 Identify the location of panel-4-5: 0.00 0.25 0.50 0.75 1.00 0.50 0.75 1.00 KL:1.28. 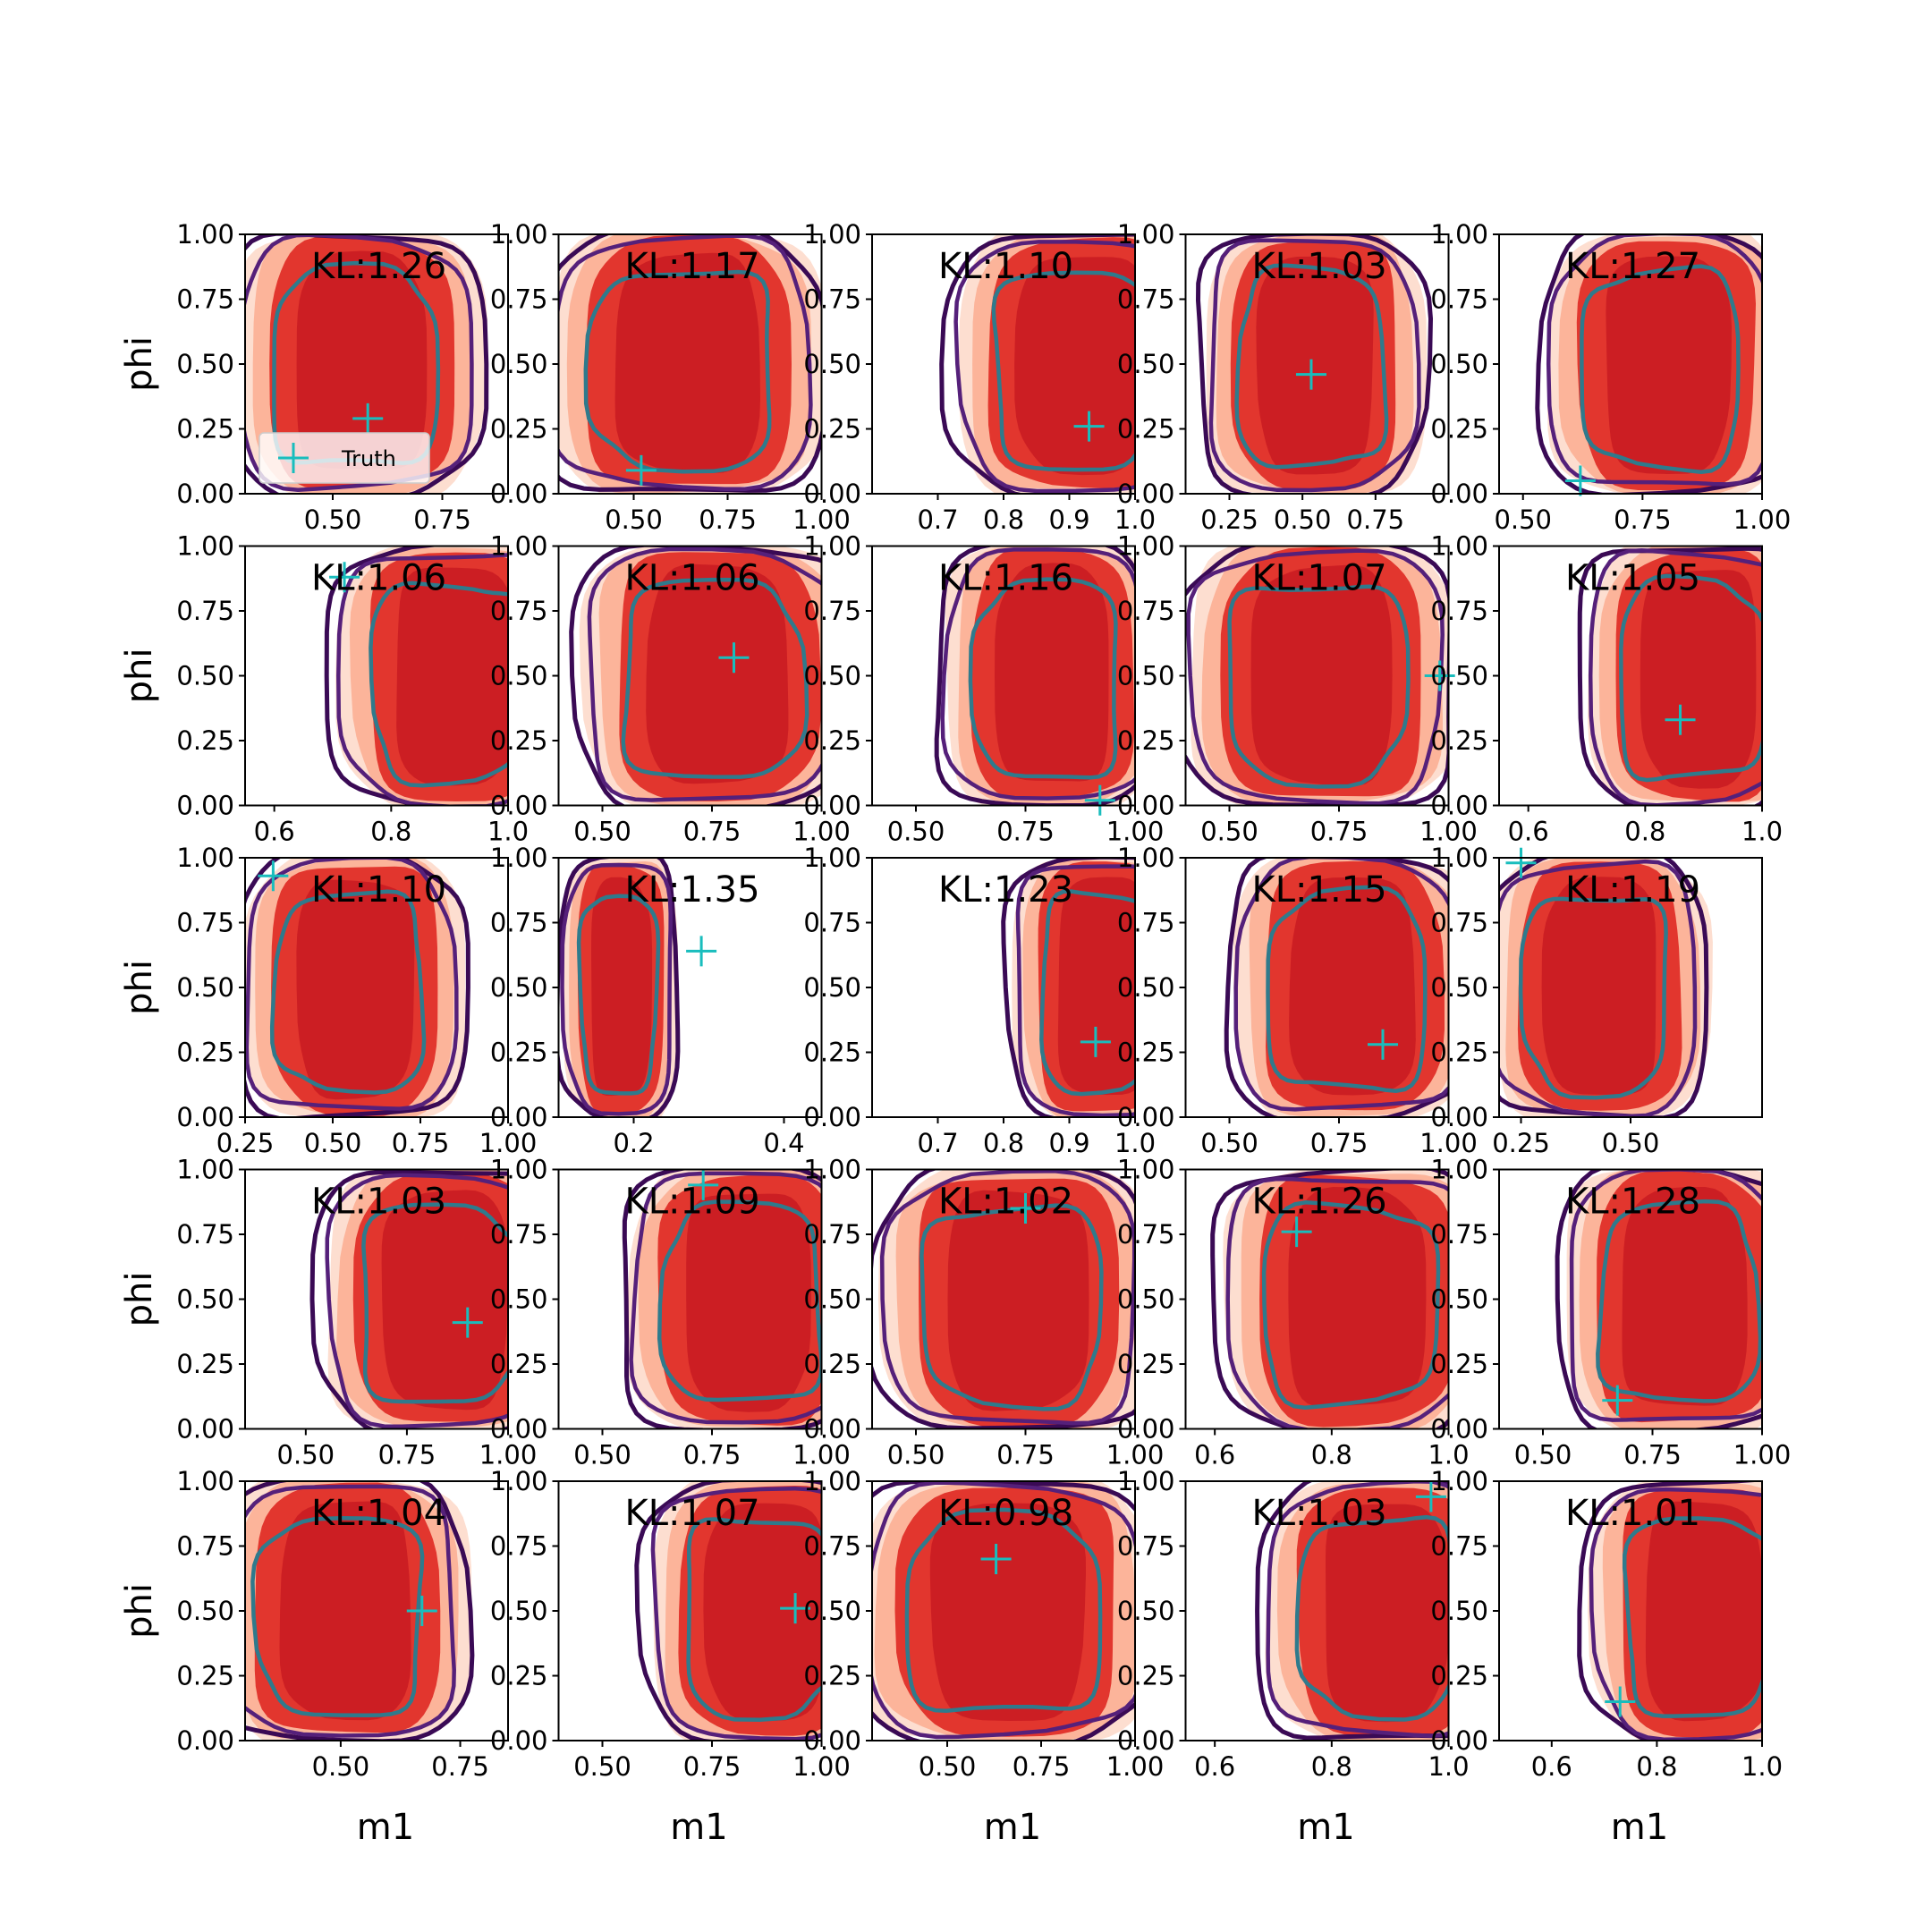
(1610, 1312).